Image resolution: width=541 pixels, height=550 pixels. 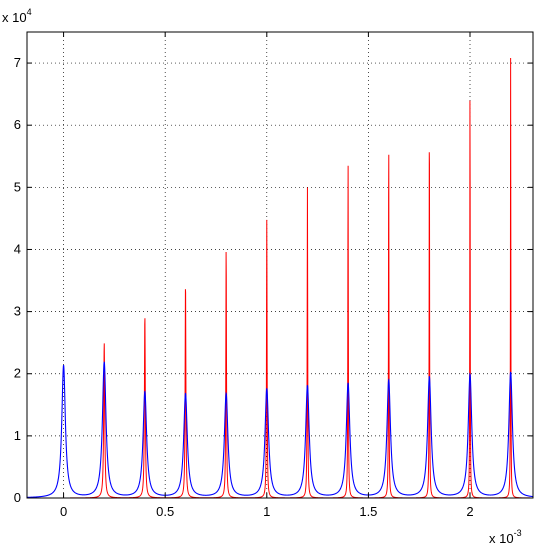 What do you see at coordinates (14, 17) in the screenshot?
I see `y-multiplier-base: x 10` at bounding box center [14, 17].